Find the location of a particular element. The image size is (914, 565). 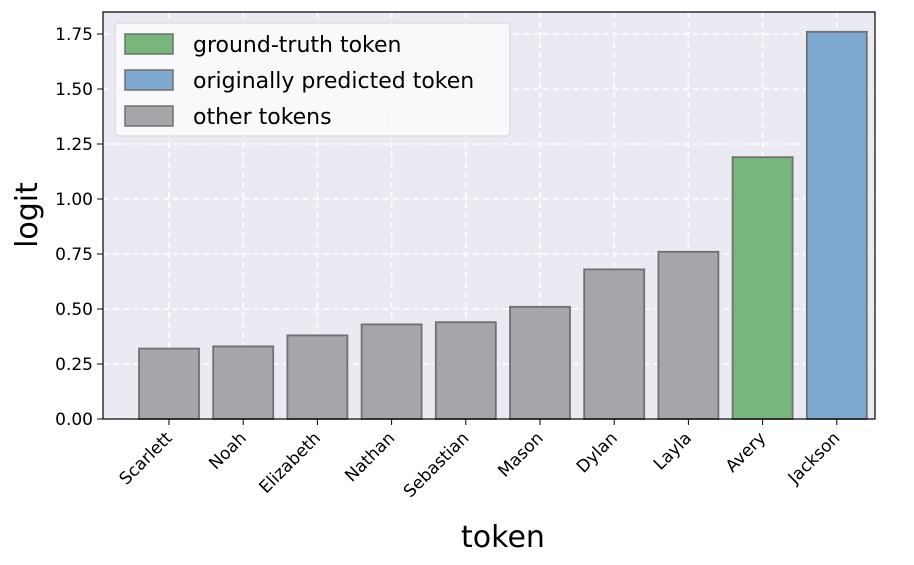

x-tick-label: Scarlett is located at coordinates (146, 458).